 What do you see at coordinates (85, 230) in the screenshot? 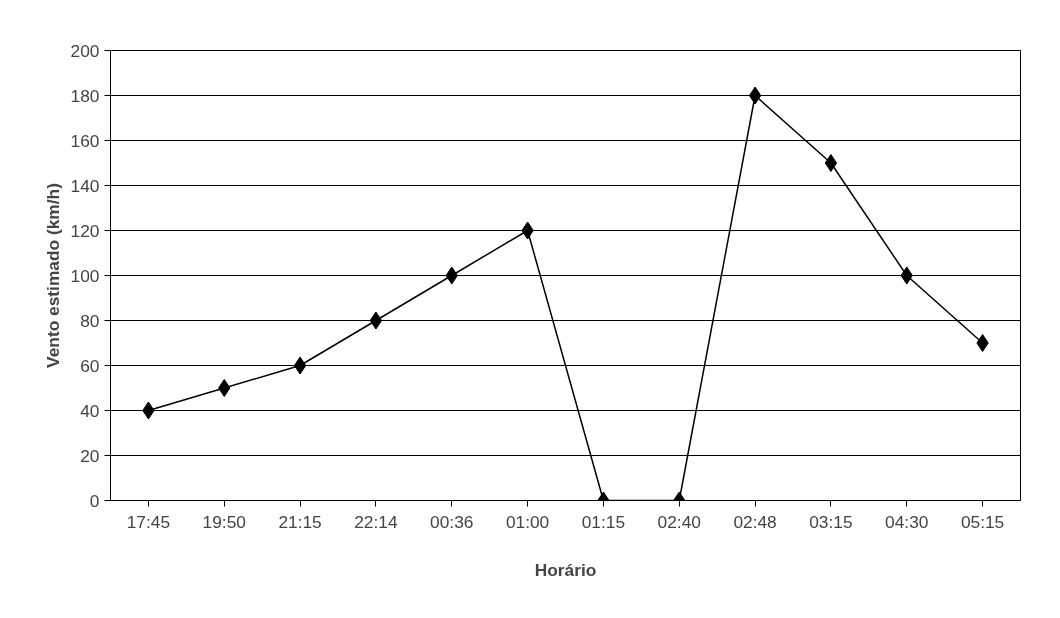
I see `y-tick-label: 120` at bounding box center [85, 230].